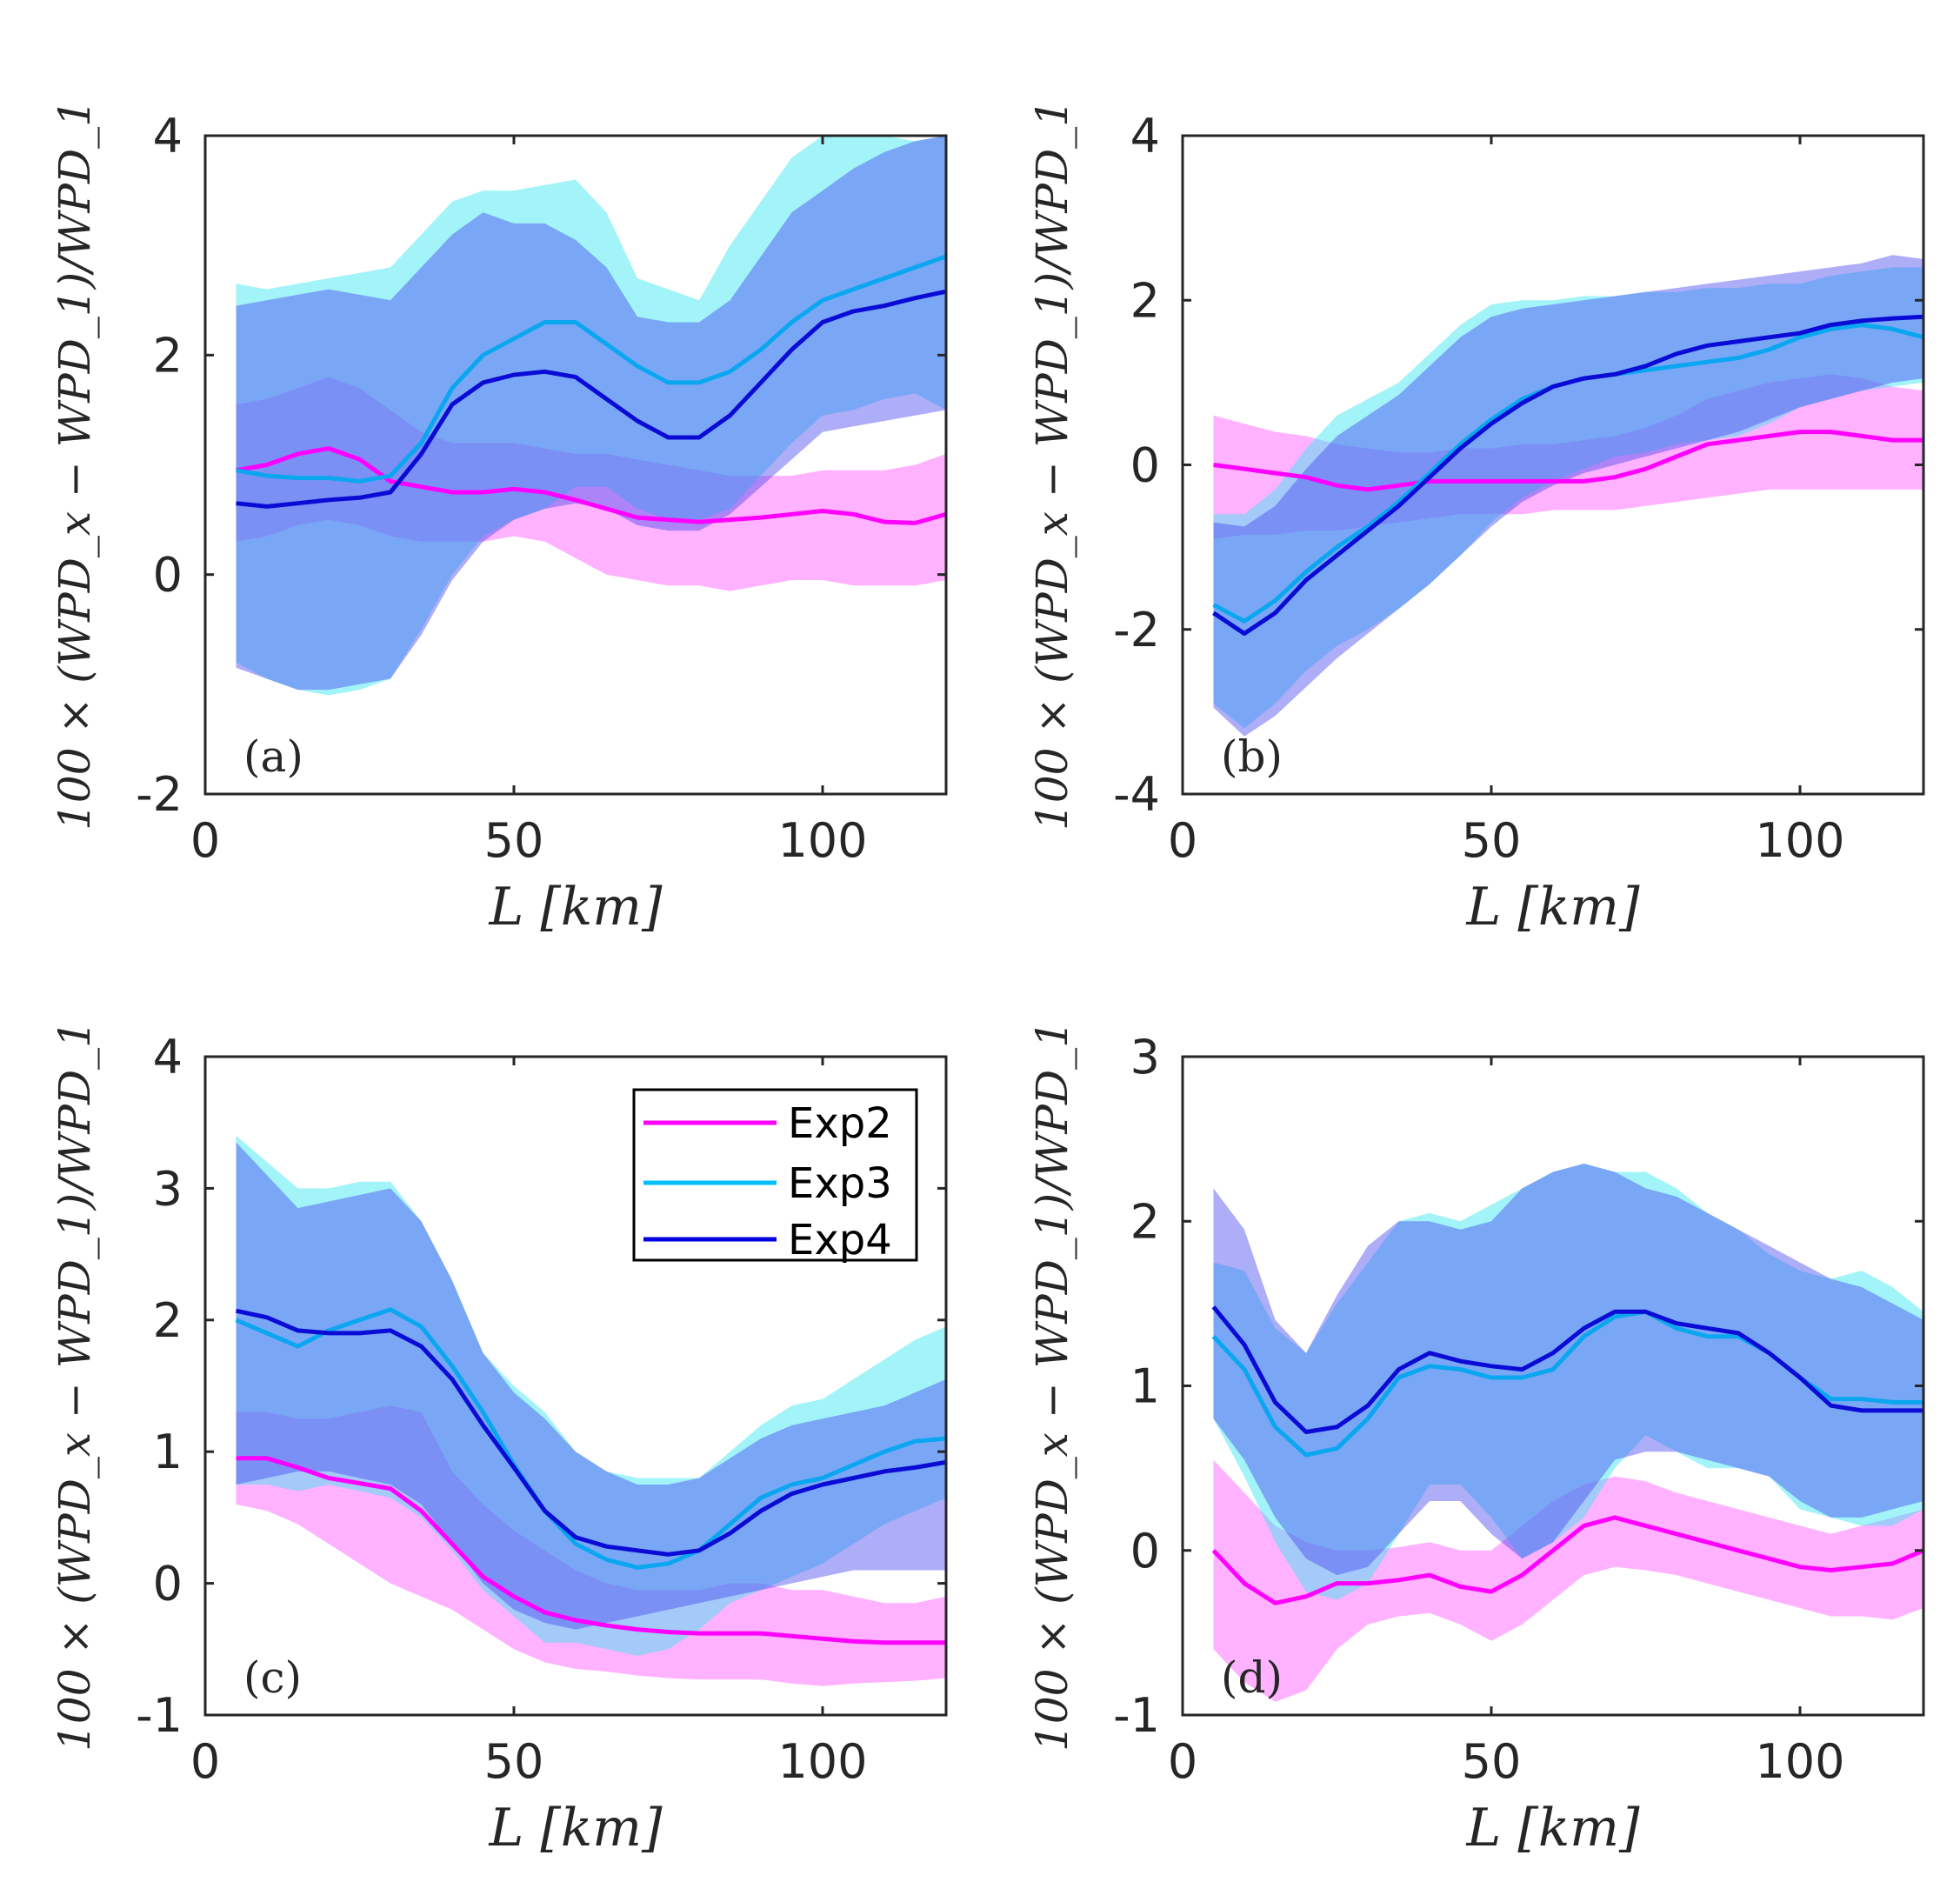 The height and width of the screenshot is (1882, 1960). I want to click on legend-label-exp4: Exp4, so click(840, 1240).